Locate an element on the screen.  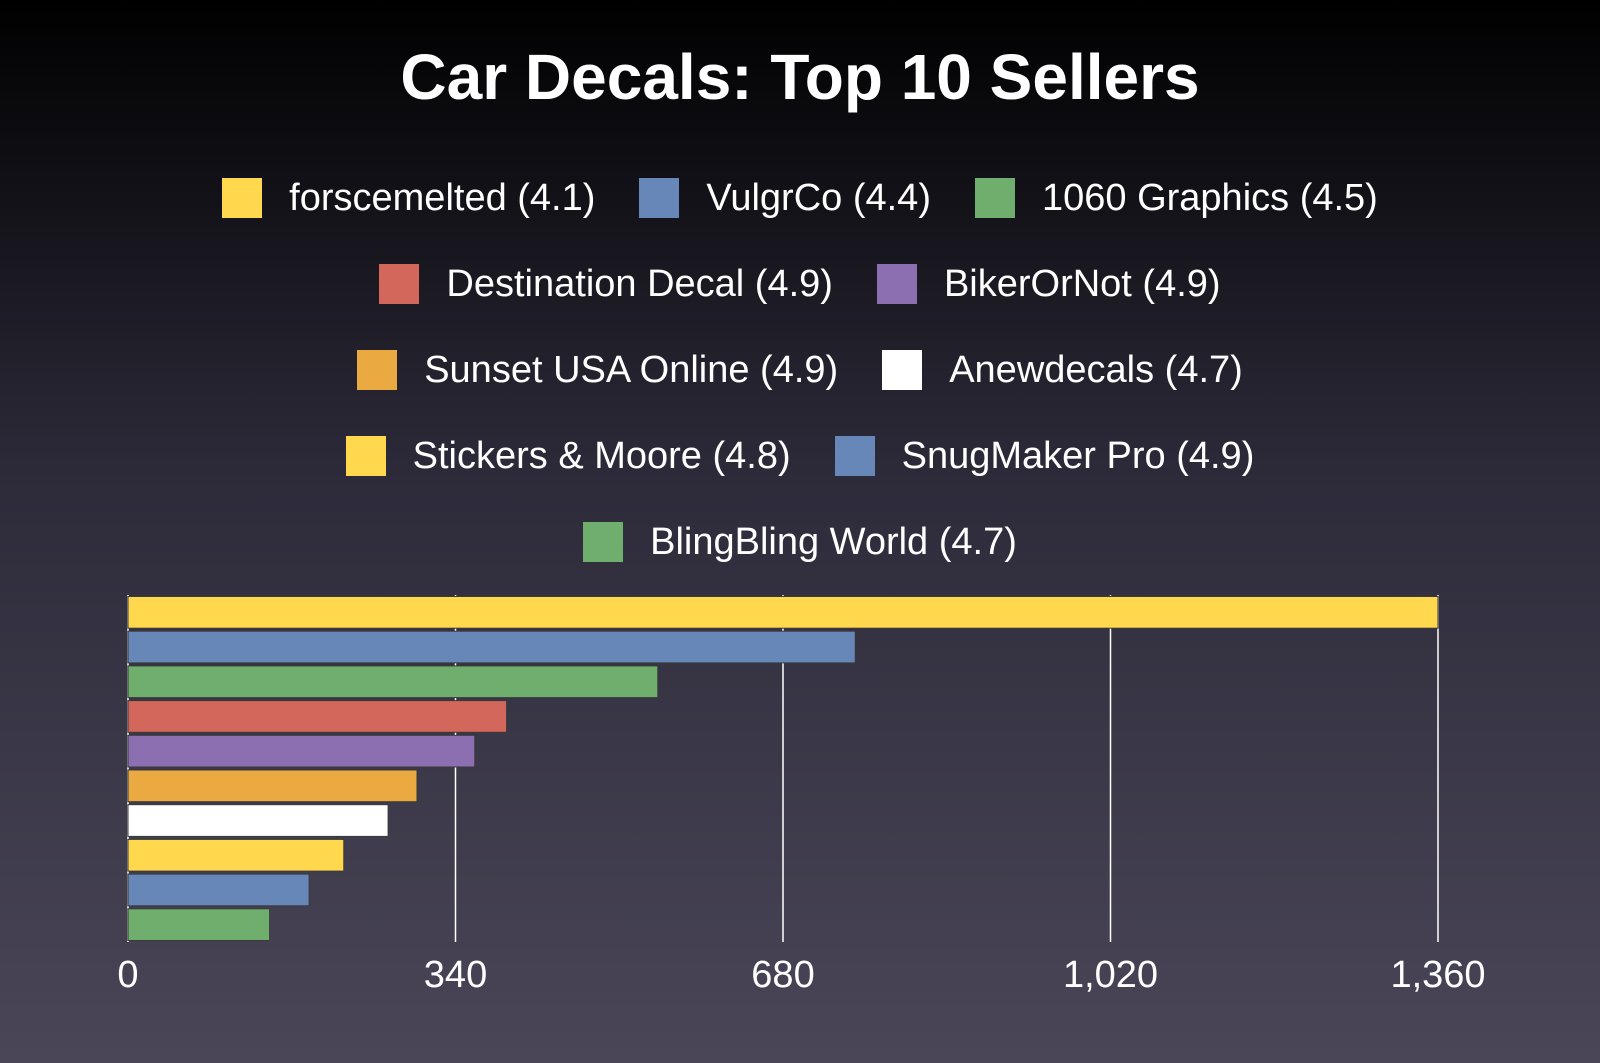
legend-item: Destination Decal (4.9) is located at coordinates (606, 284).